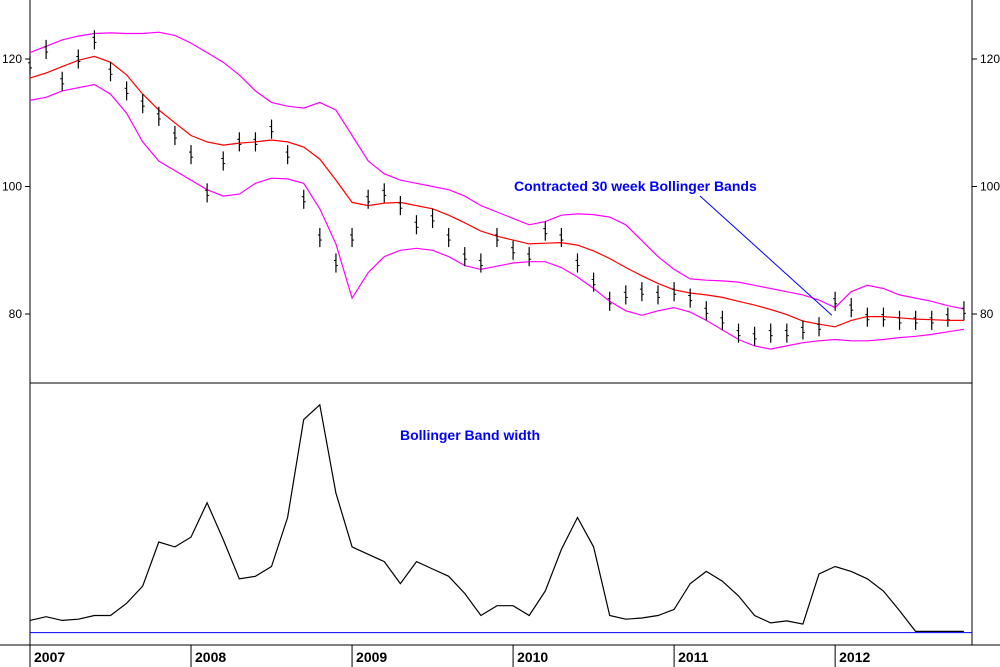 The width and height of the screenshot is (1000, 667). What do you see at coordinates (371, 657) in the screenshot?
I see `year-tick-label: 2009` at bounding box center [371, 657].